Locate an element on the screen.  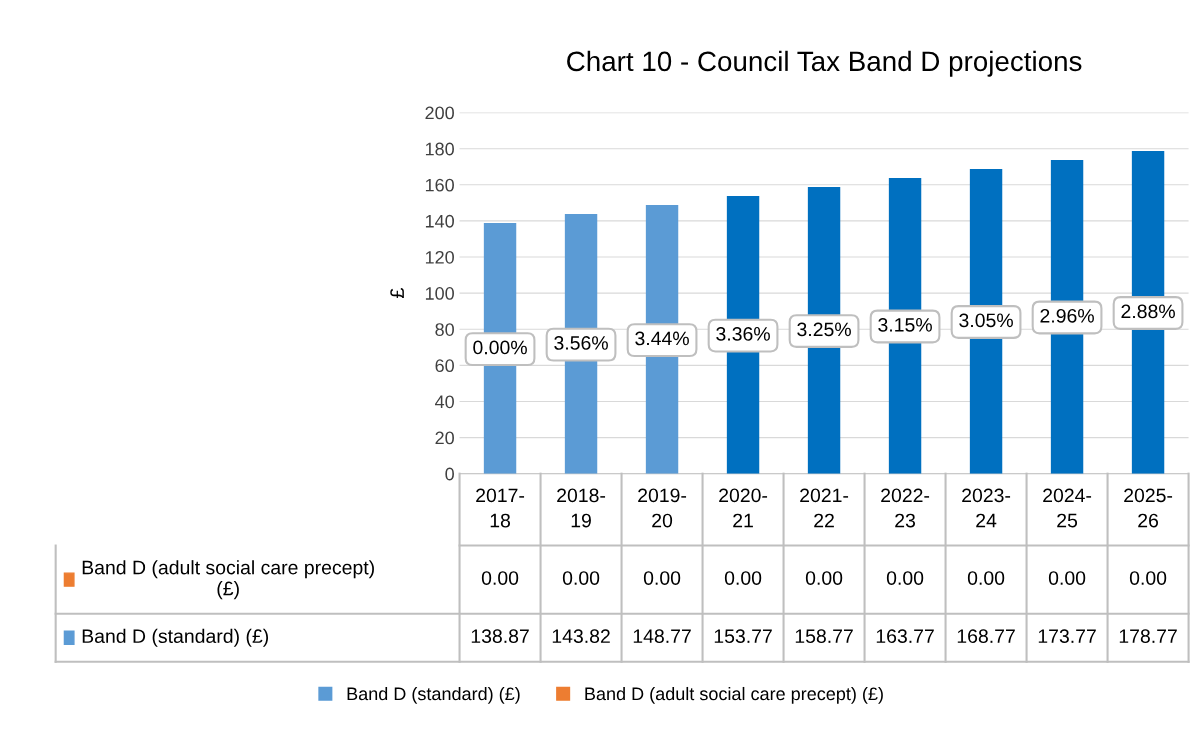
x-tick-label: 2017-18 is located at coordinates (500, 508).